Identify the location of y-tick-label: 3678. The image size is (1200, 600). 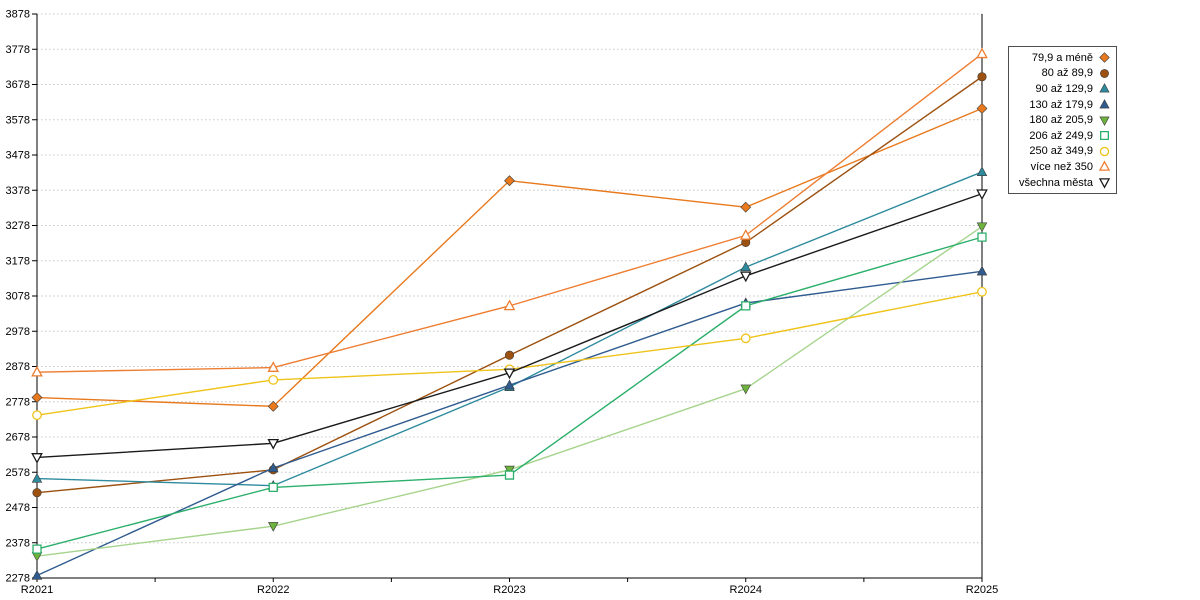
(18, 85).